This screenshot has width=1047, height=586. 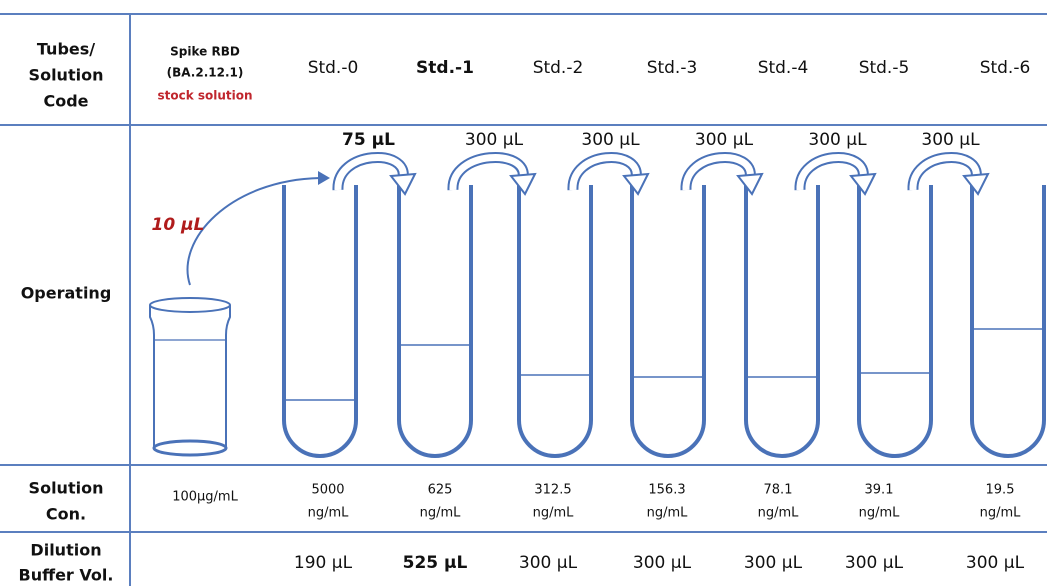 I want to click on stock-name: (BA.2.12.1), so click(x=205, y=73).